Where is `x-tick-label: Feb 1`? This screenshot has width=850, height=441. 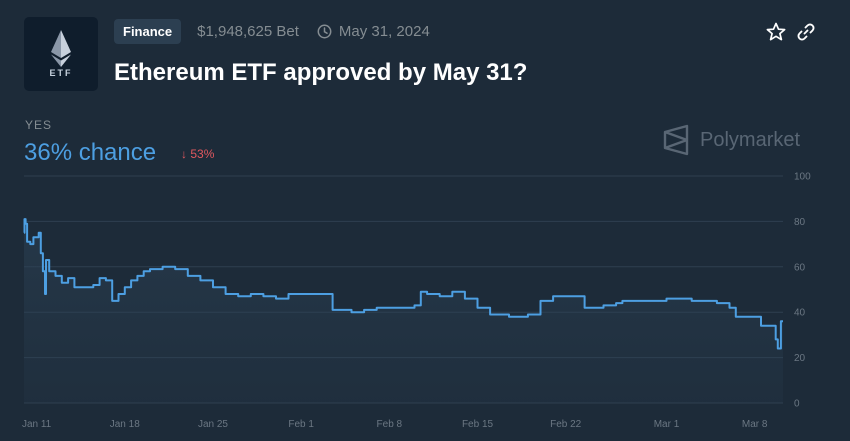 x-tick-label: Feb 1 is located at coordinates (301, 424).